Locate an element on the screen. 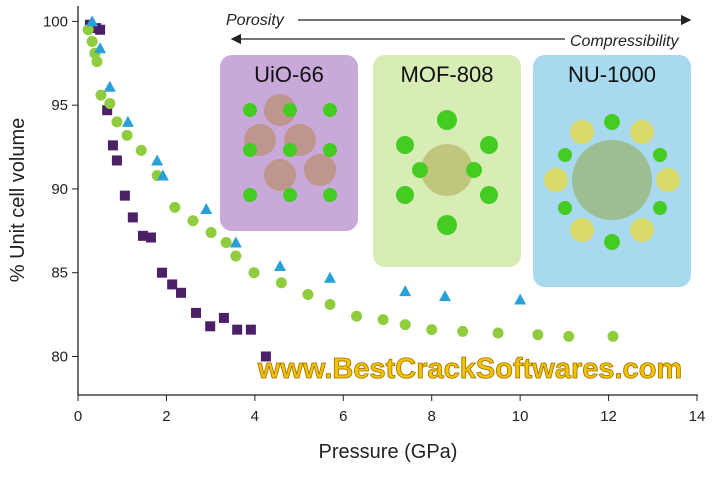  watermark: www.BestCrackSoftwares.com is located at coordinates (469, 369).